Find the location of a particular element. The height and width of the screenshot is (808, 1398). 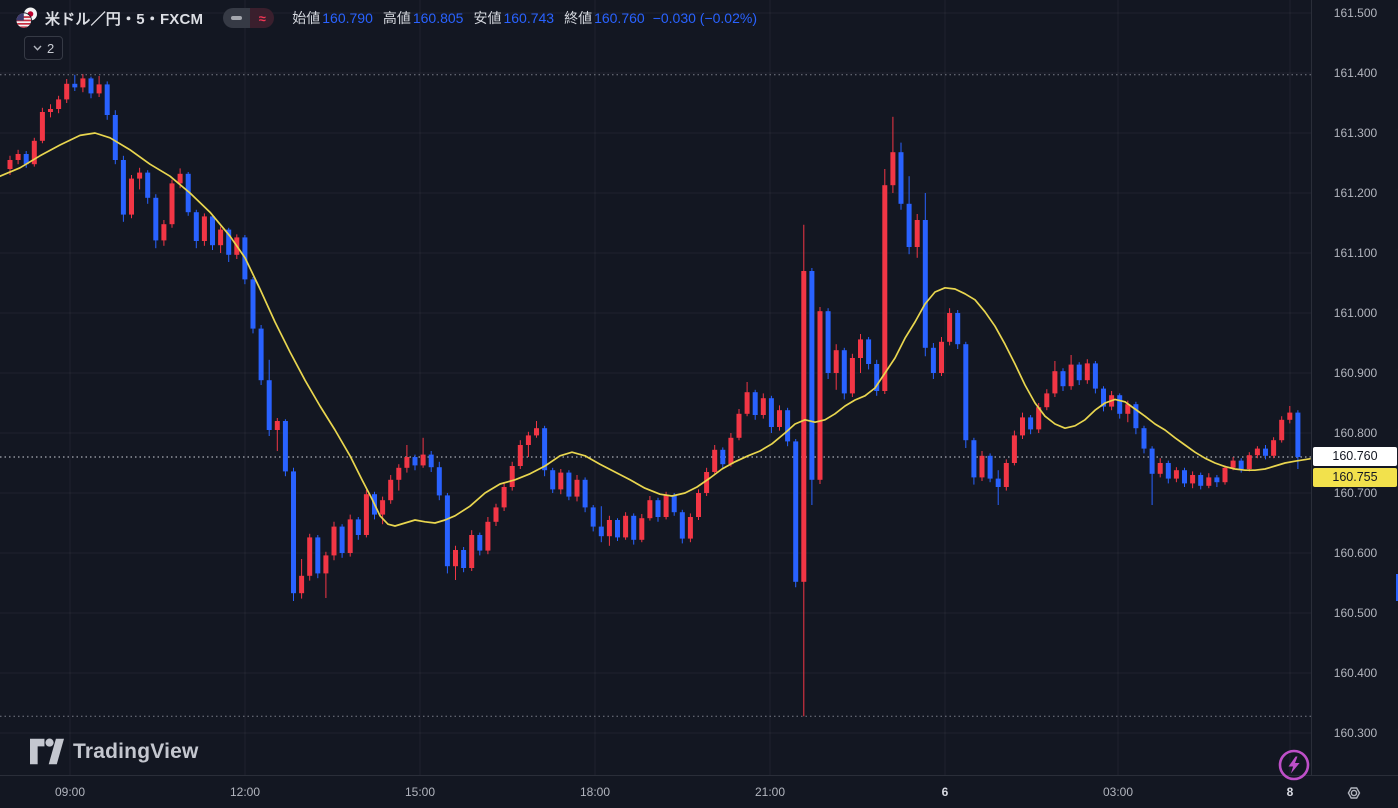

last-price-label: 160.760 is located at coordinates (1355, 456).